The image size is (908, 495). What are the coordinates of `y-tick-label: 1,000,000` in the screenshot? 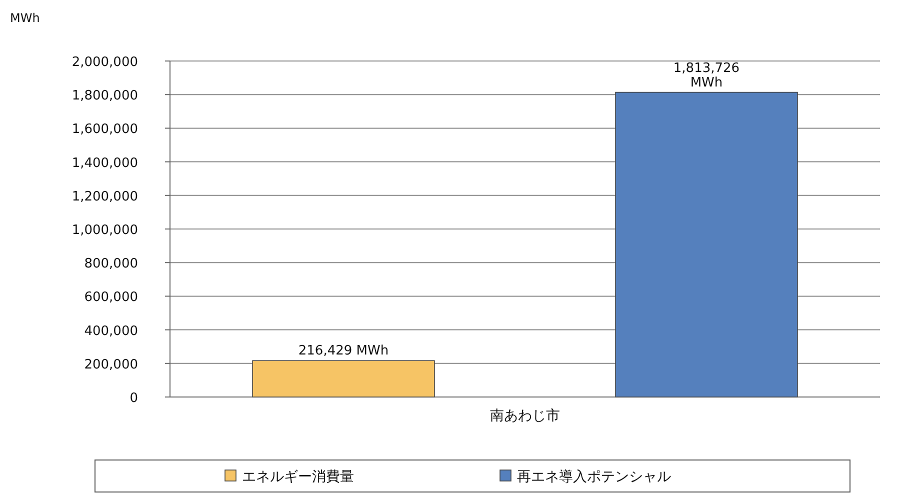 It's located at (105, 230).